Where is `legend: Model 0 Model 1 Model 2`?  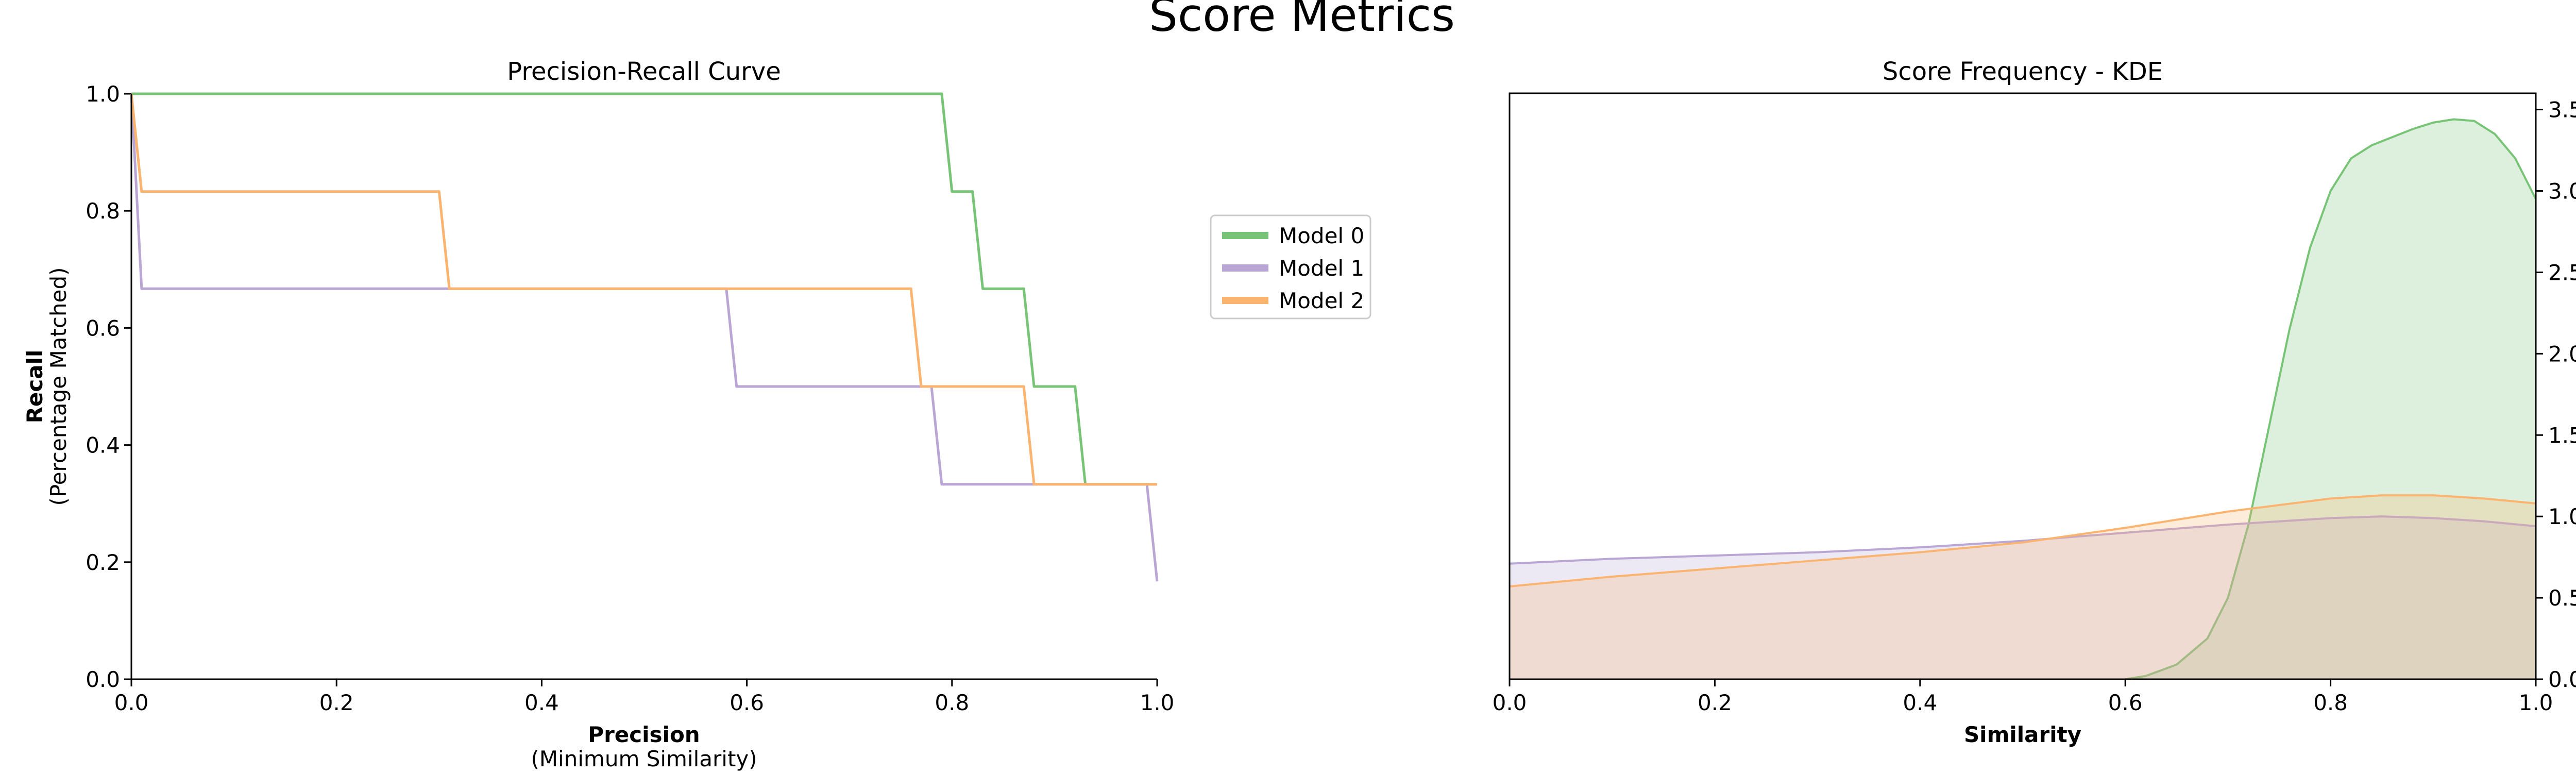
legend: Model 0 Model 1 Model 2 is located at coordinates (1290, 267).